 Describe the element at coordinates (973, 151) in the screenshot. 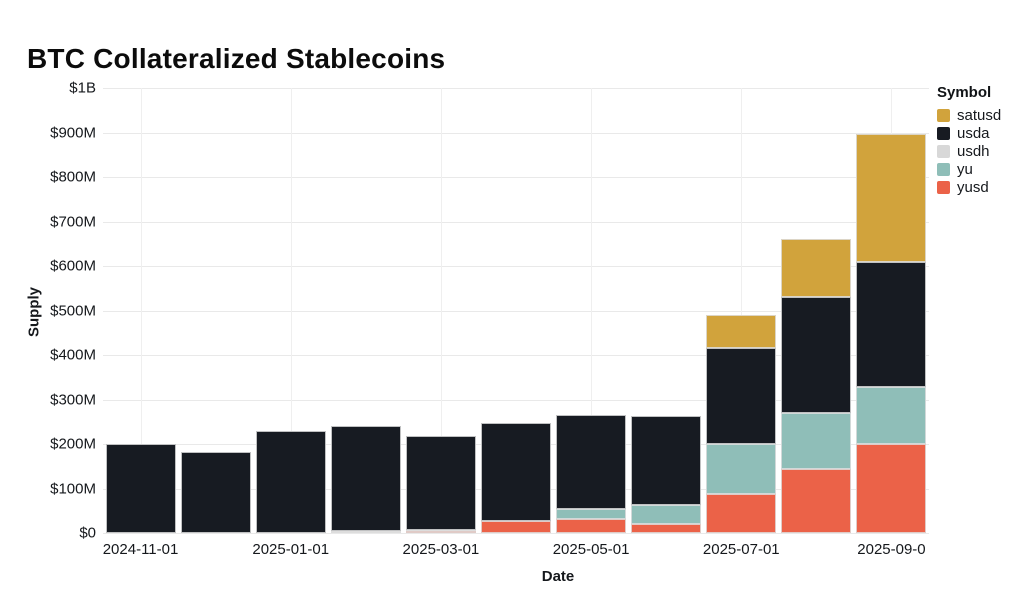

I see `legend-item-label: usdh` at that location.